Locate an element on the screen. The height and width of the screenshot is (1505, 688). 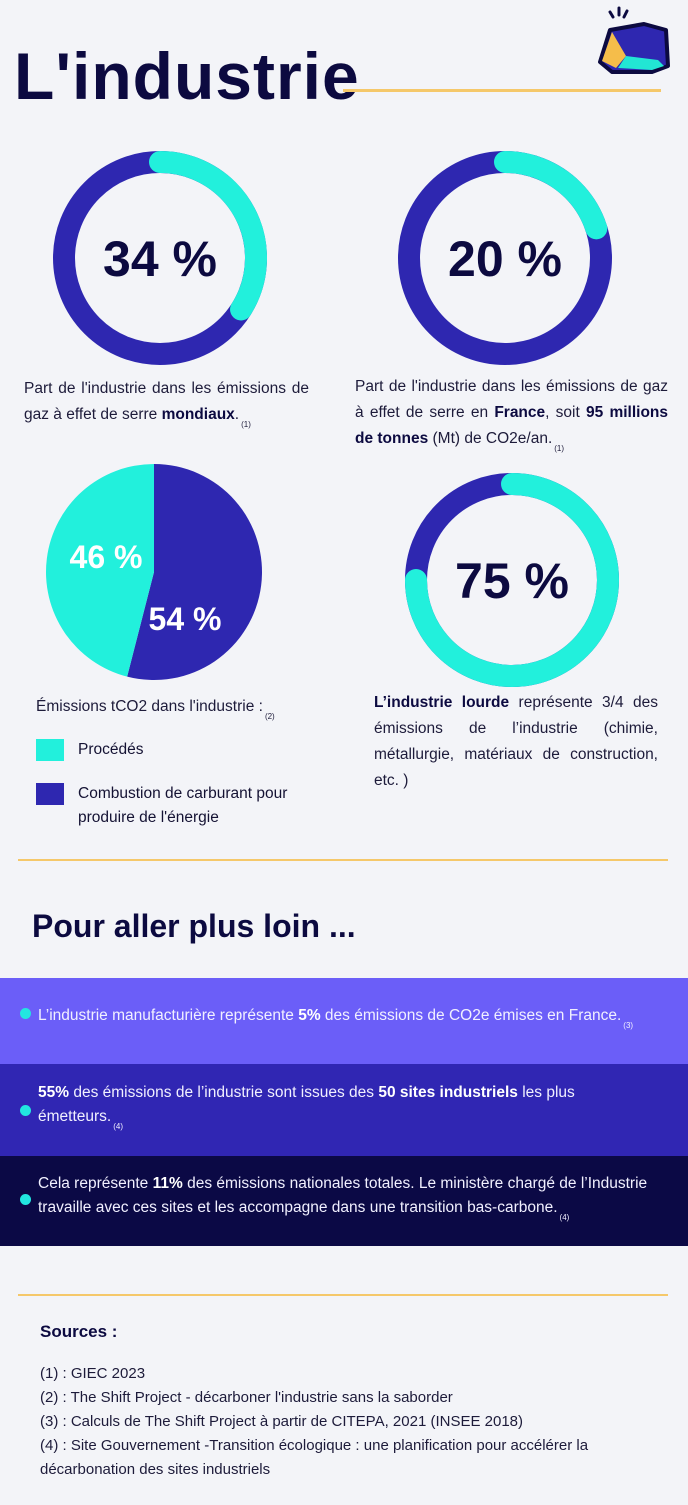
donut-chart-world: 34 % is located at coordinates (160, 258).